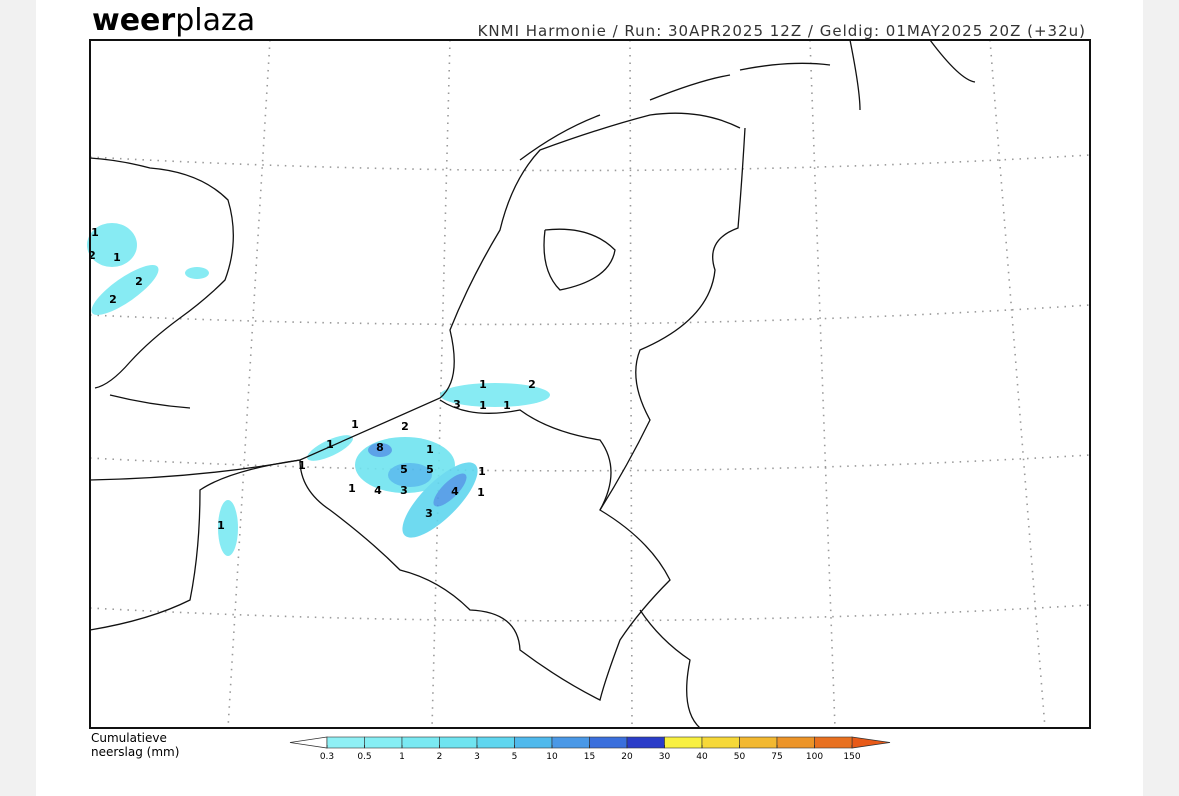 This screenshot has width=1179, height=796. Describe the element at coordinates (133, 20) in the screenshot. I see `logo-bold: weer` at that location.